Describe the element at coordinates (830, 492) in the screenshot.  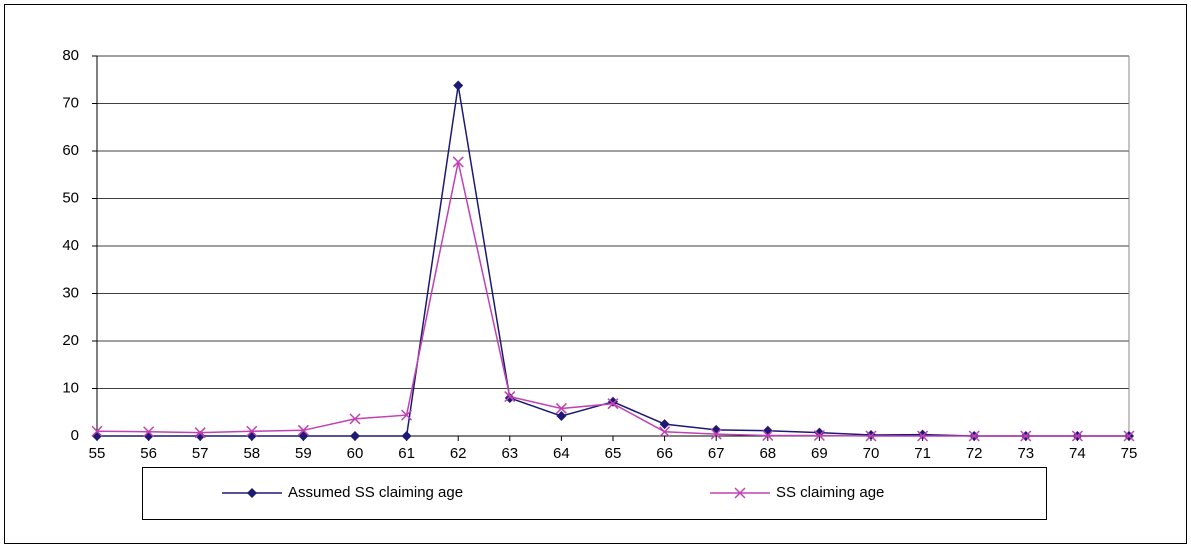
I see `legend-label: SS claiming age` at that location.